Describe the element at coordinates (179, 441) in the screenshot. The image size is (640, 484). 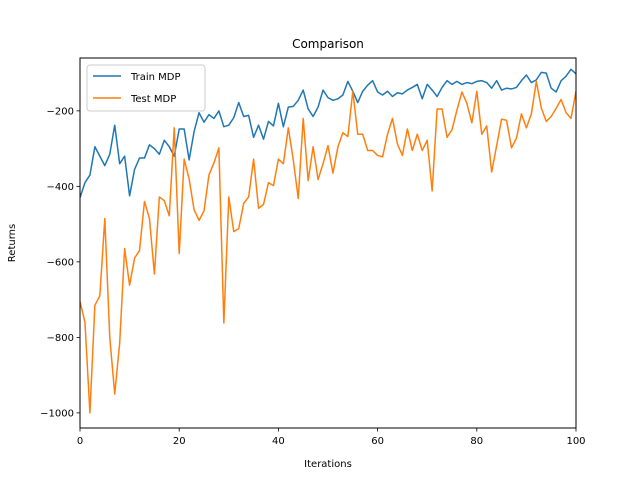
I see `x-tick-label: 20` at that location.